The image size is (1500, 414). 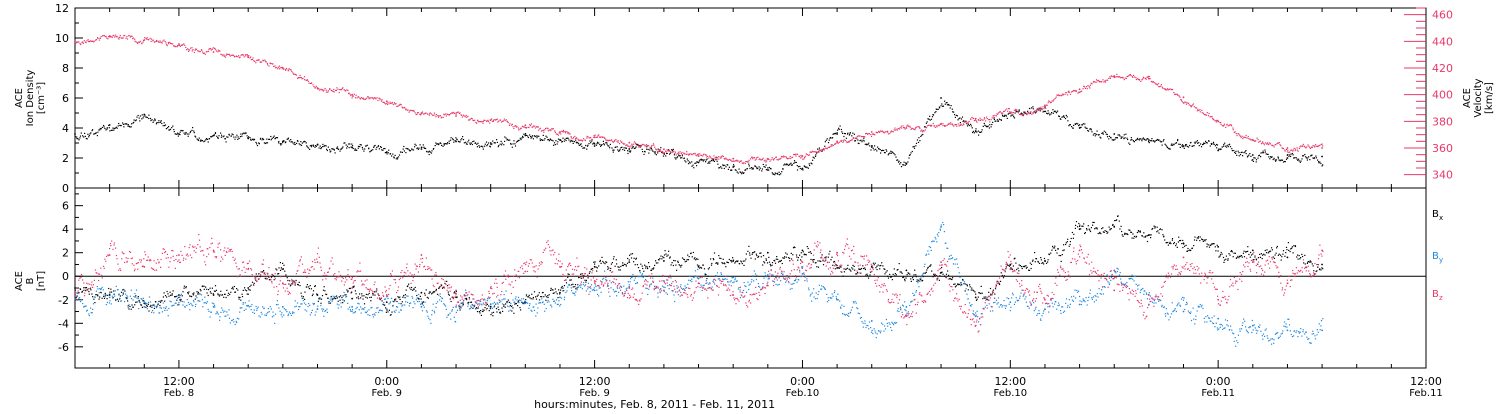 I want to click on x-tick-time-label: 0:00, so click(x=802, y=381).